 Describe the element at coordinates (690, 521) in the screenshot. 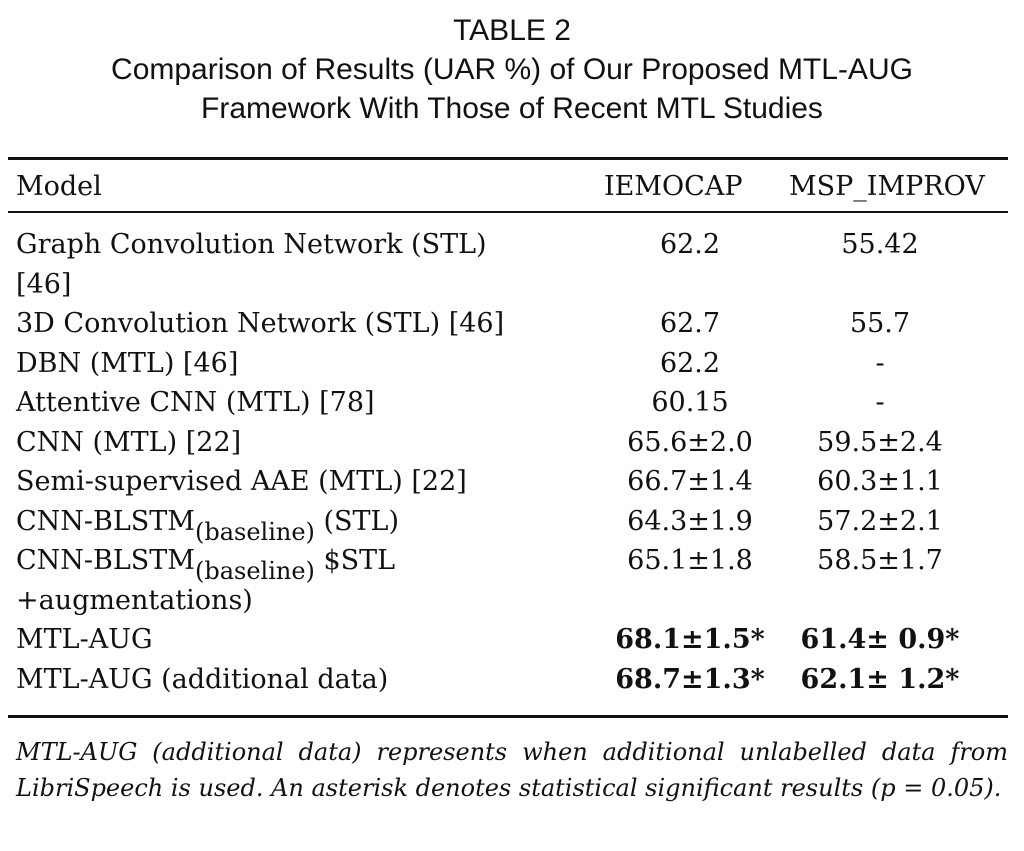

I see `iemocap-cell: 64.3±1.9` at that location.